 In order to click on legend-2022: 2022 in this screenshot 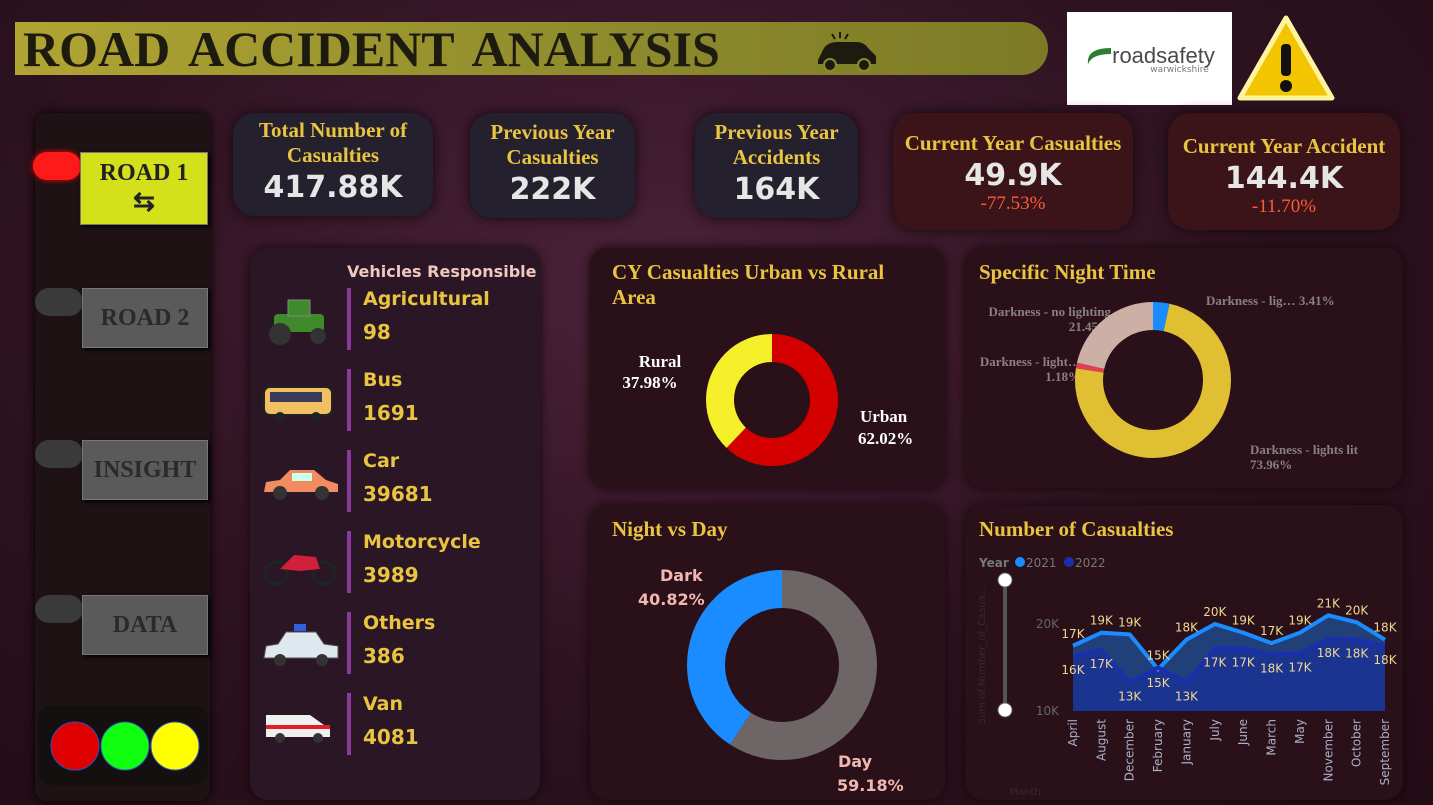, I will do `click(1090, 563)`.